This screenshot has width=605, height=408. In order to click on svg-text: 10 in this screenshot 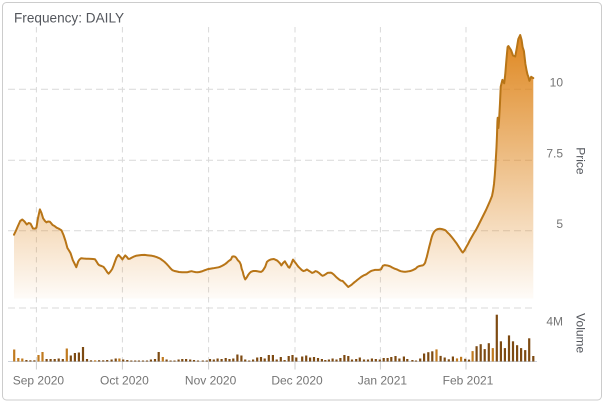, I will do `click(557, 83)`.